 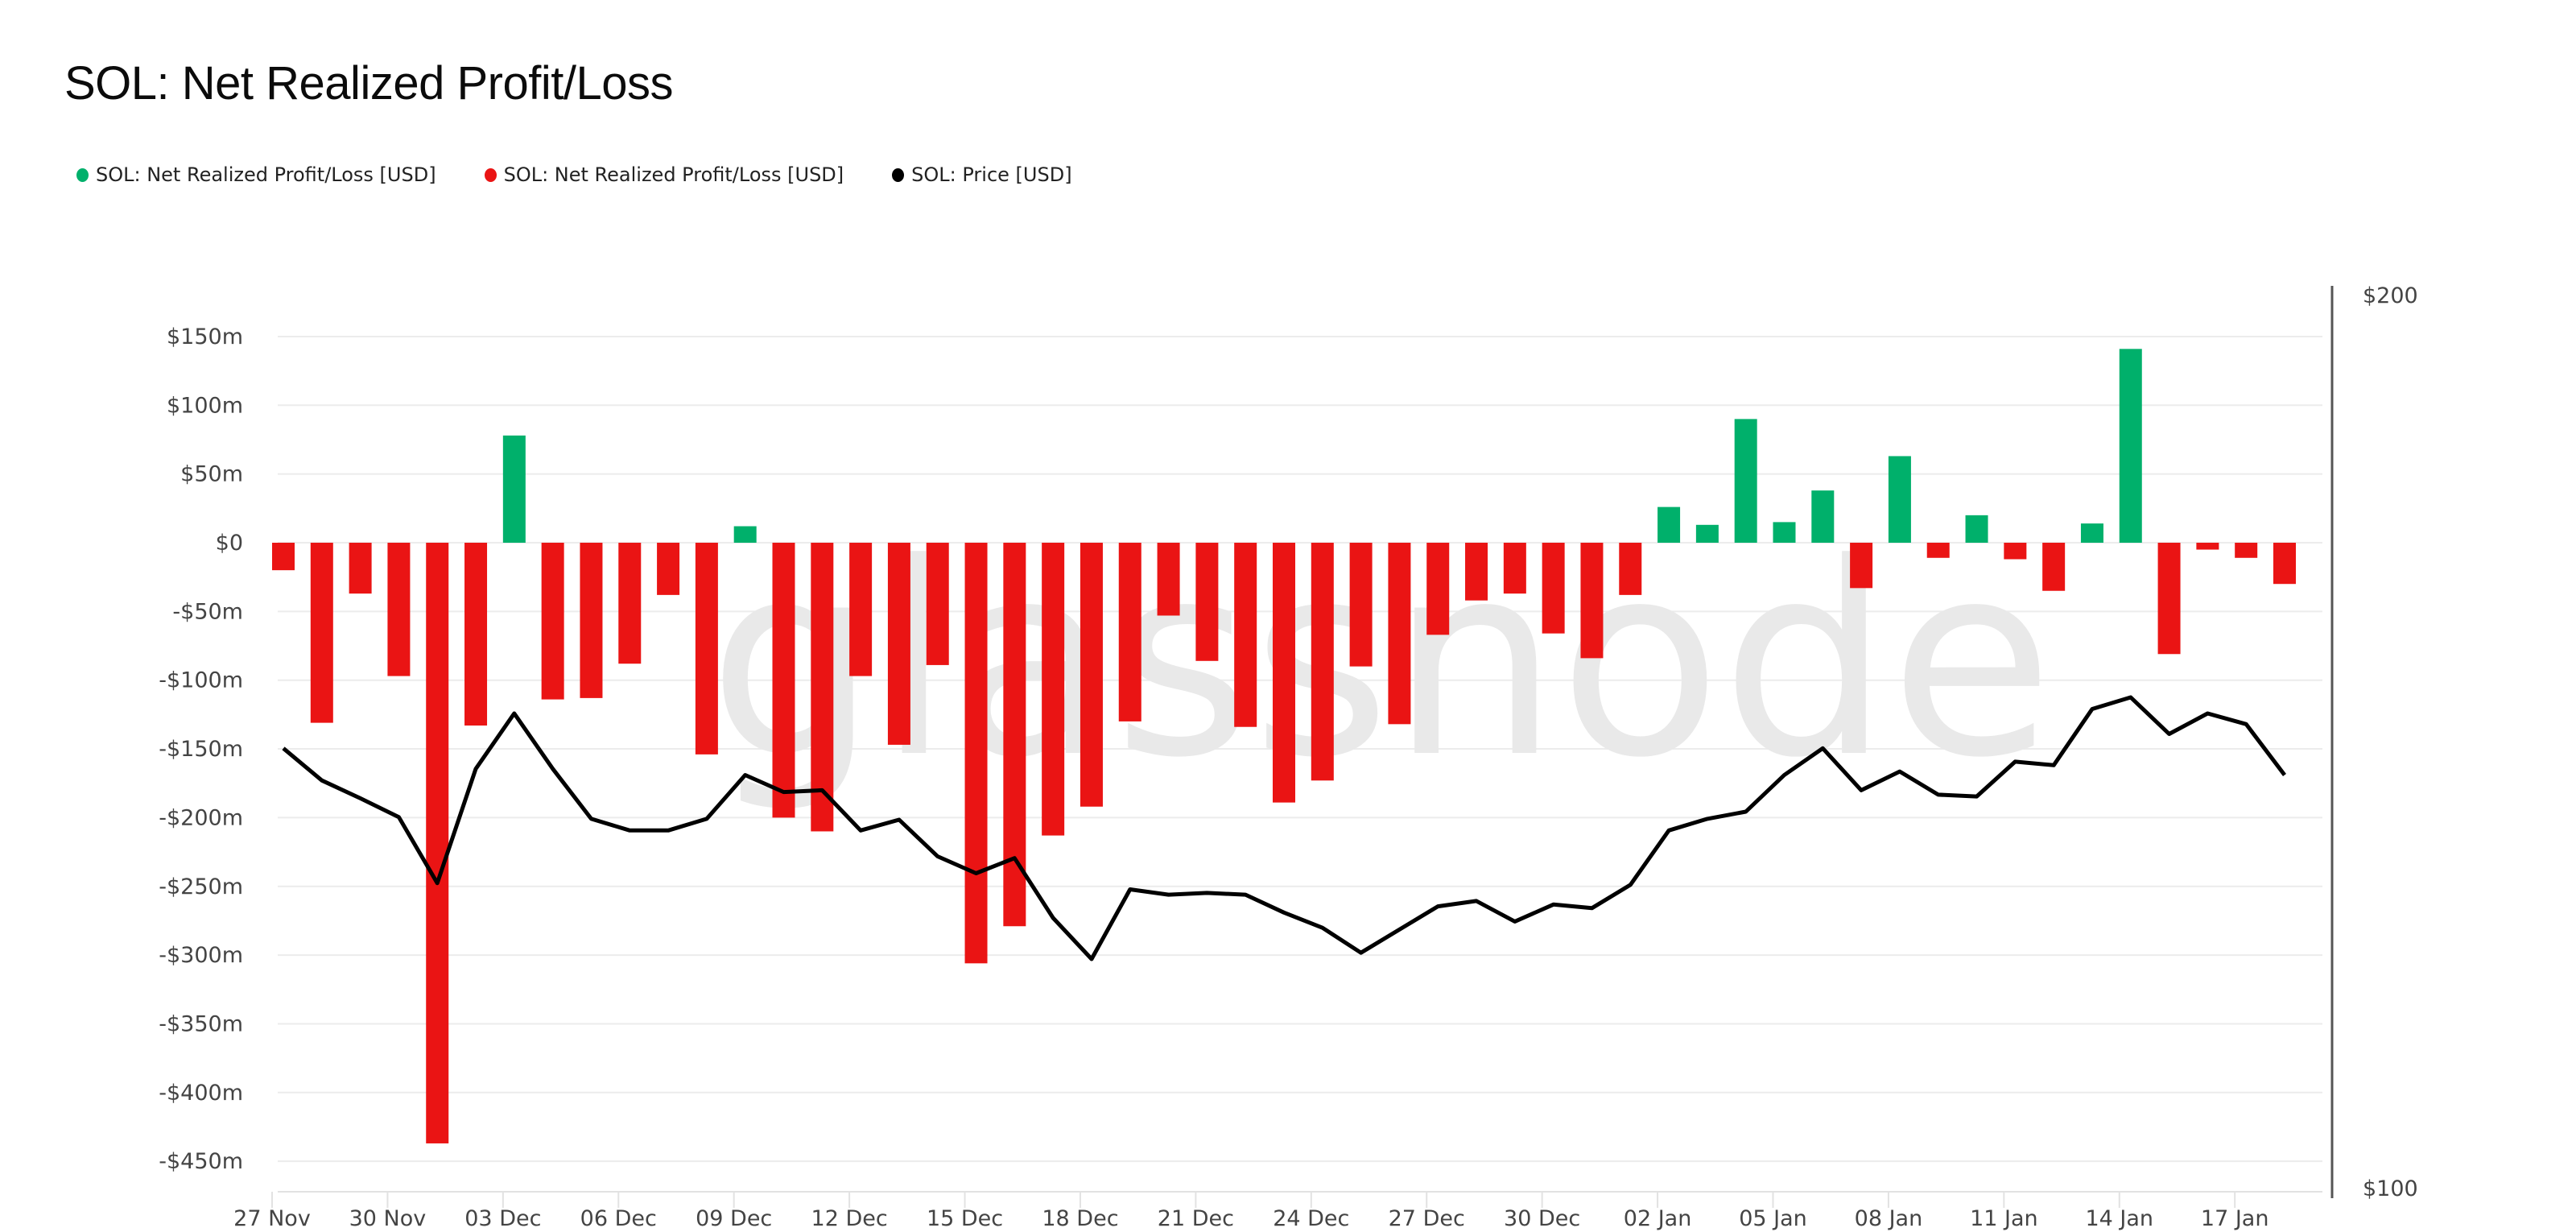 I want to click on x-tick-label: 30 Nov, so click(x=388, y=1218).